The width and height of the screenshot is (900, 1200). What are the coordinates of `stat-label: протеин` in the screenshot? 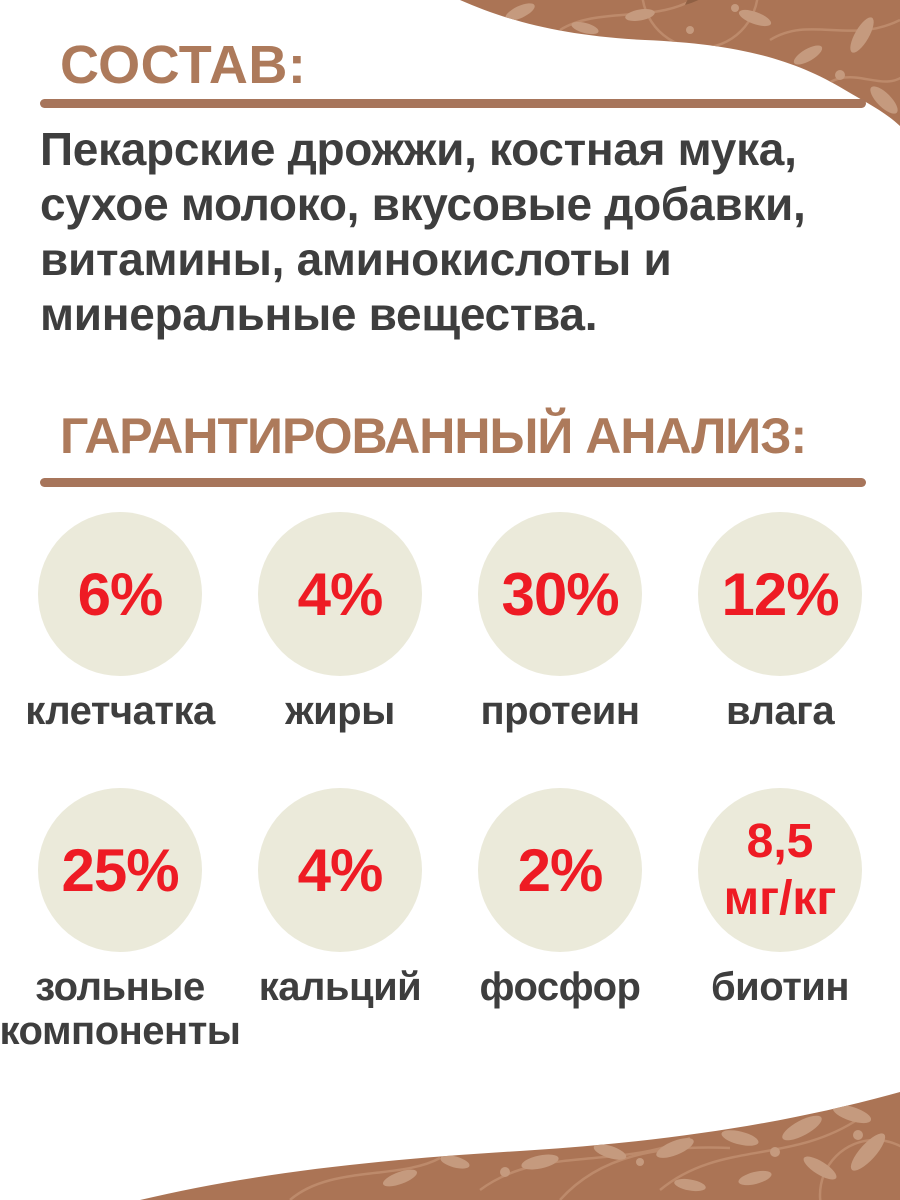 It's located at (560, 711).